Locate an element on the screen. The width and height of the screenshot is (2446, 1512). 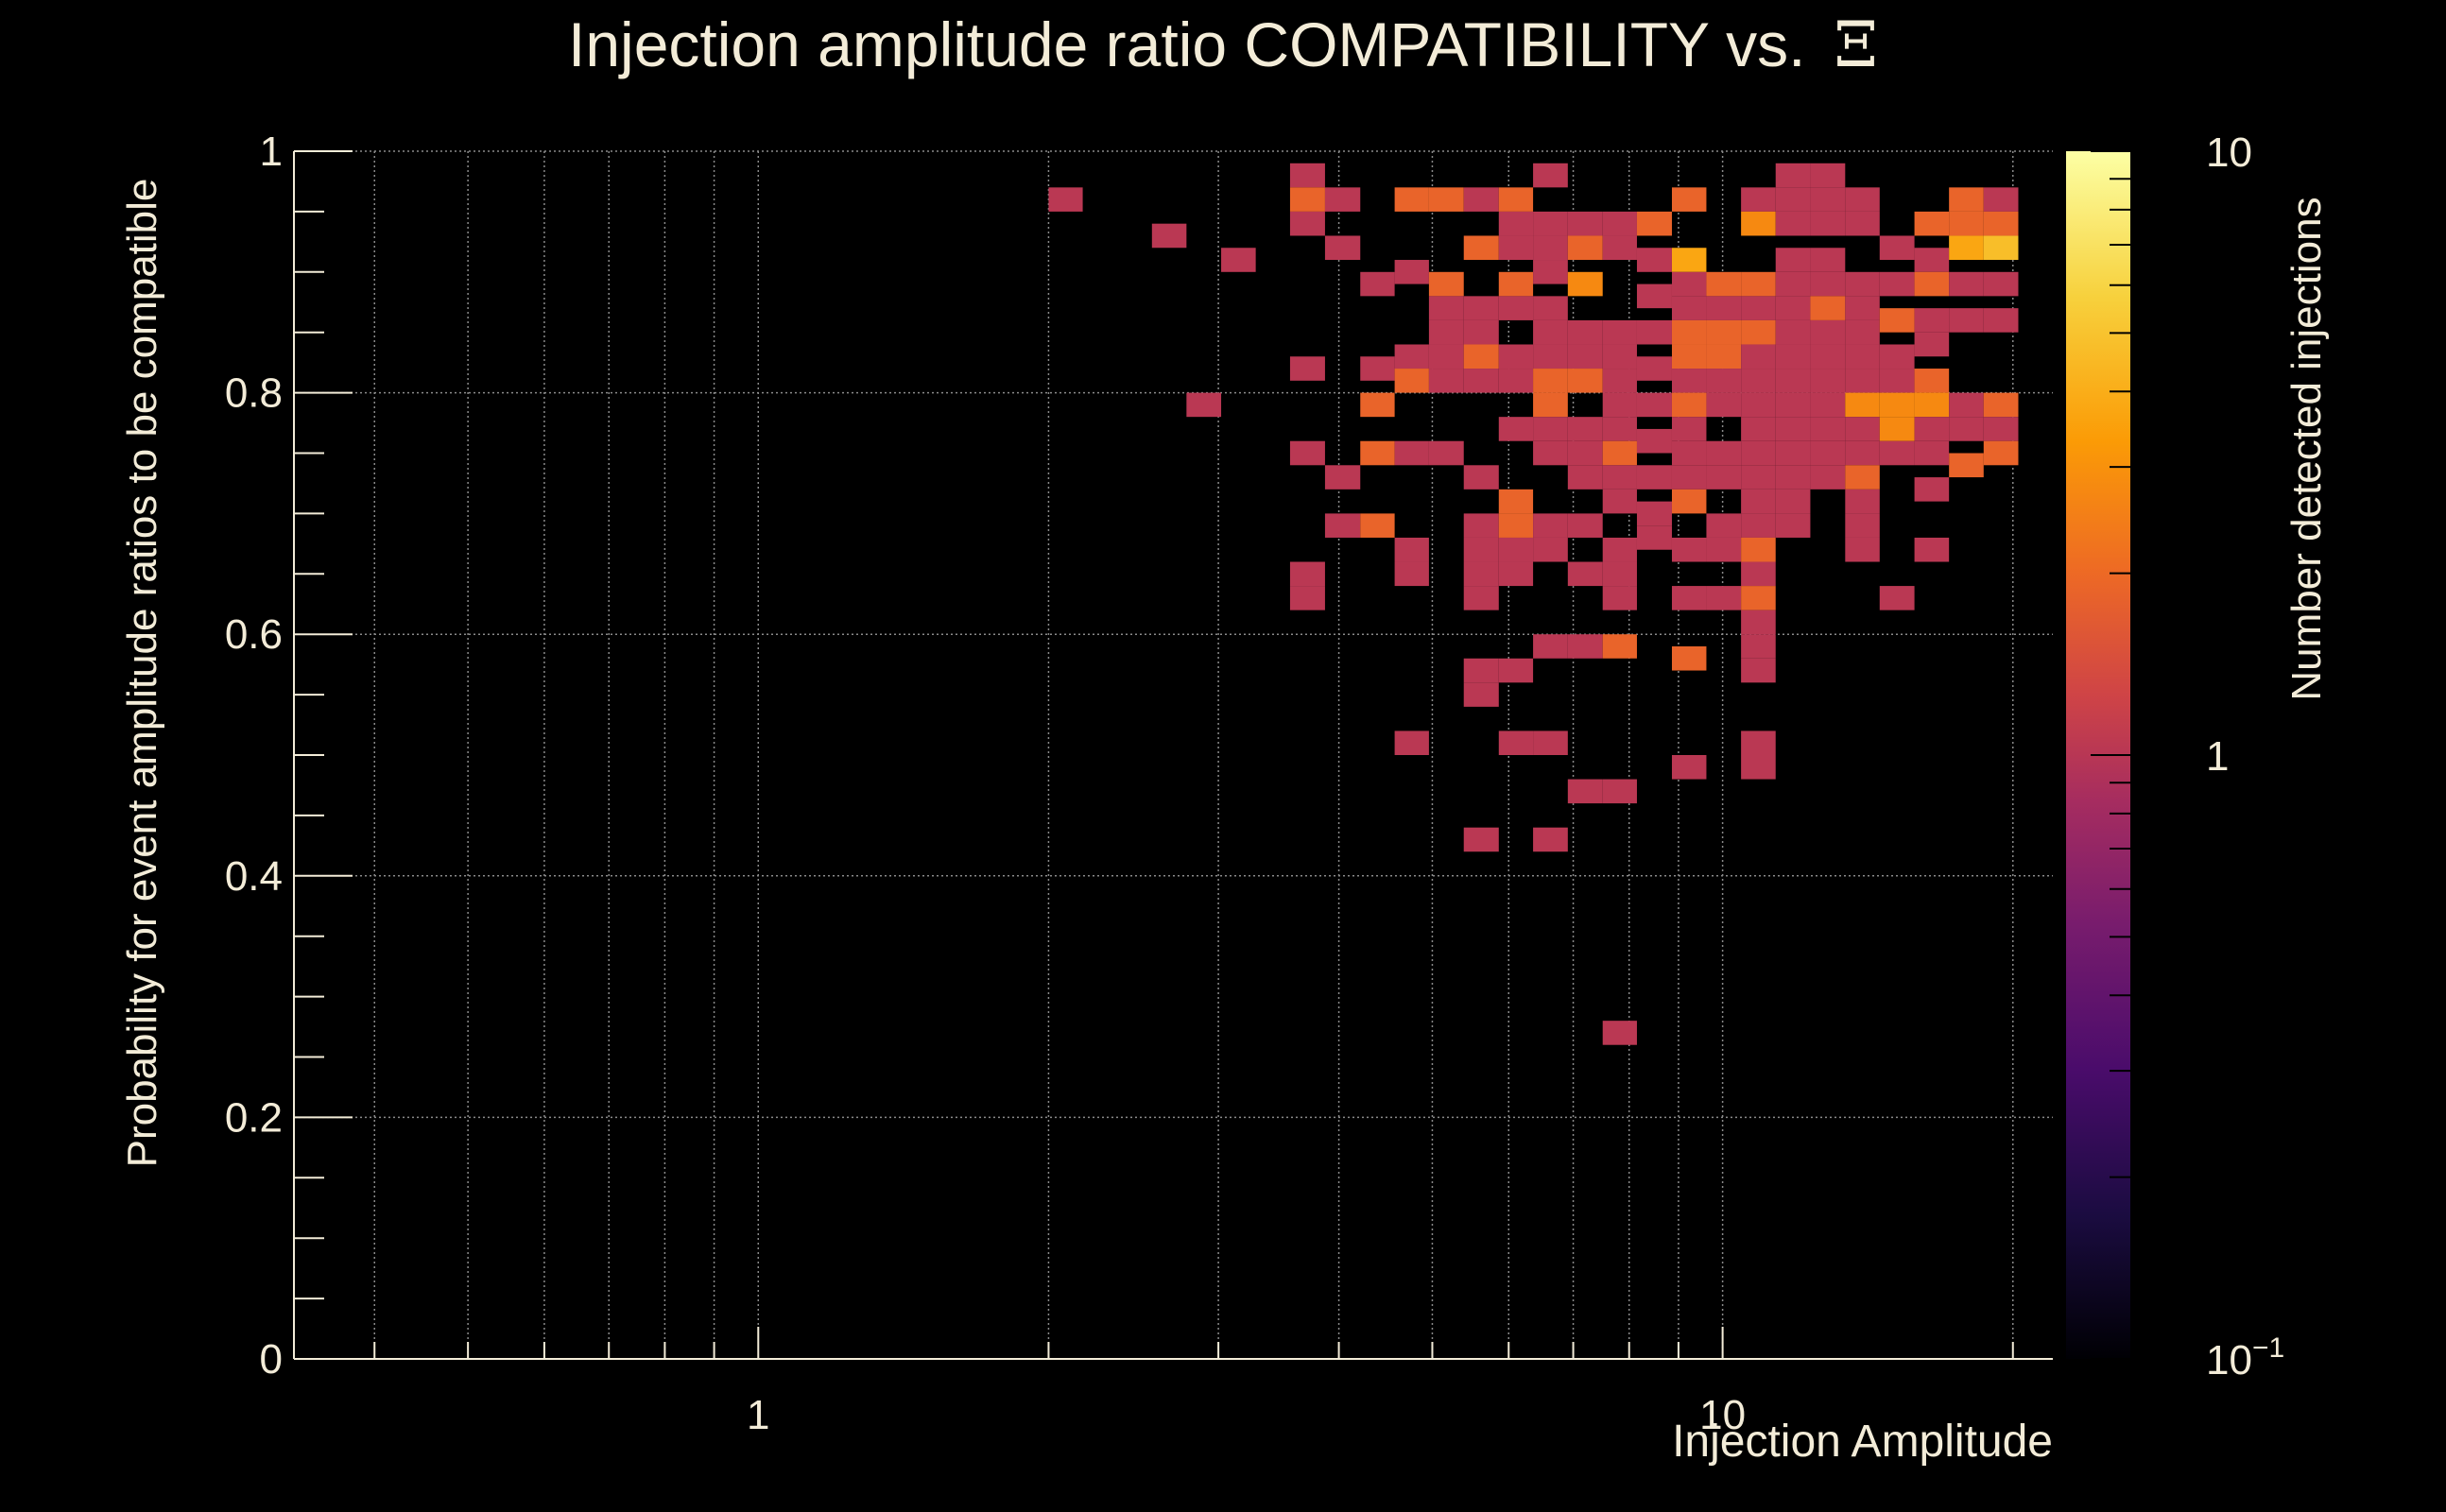
colorbar-tick-label: 1 is located at coordinates (2217, 756).